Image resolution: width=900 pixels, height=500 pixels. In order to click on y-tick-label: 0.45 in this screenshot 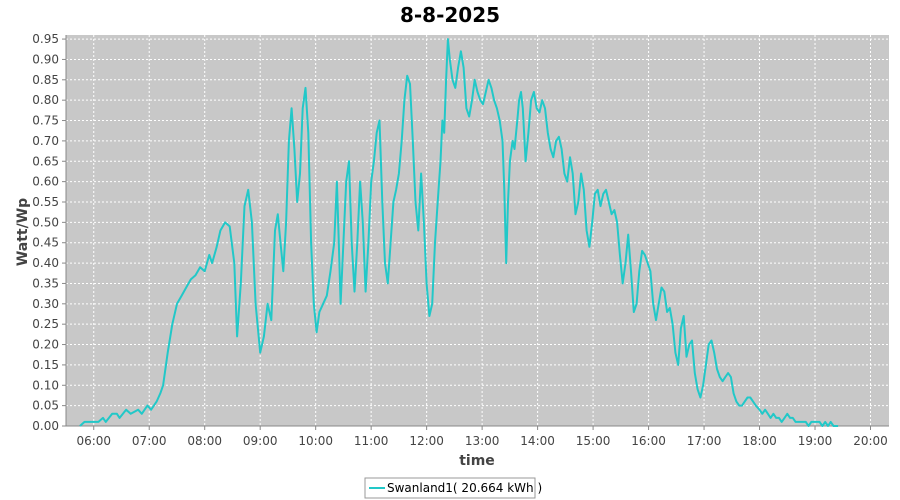, I will do `click(45, 243)`.